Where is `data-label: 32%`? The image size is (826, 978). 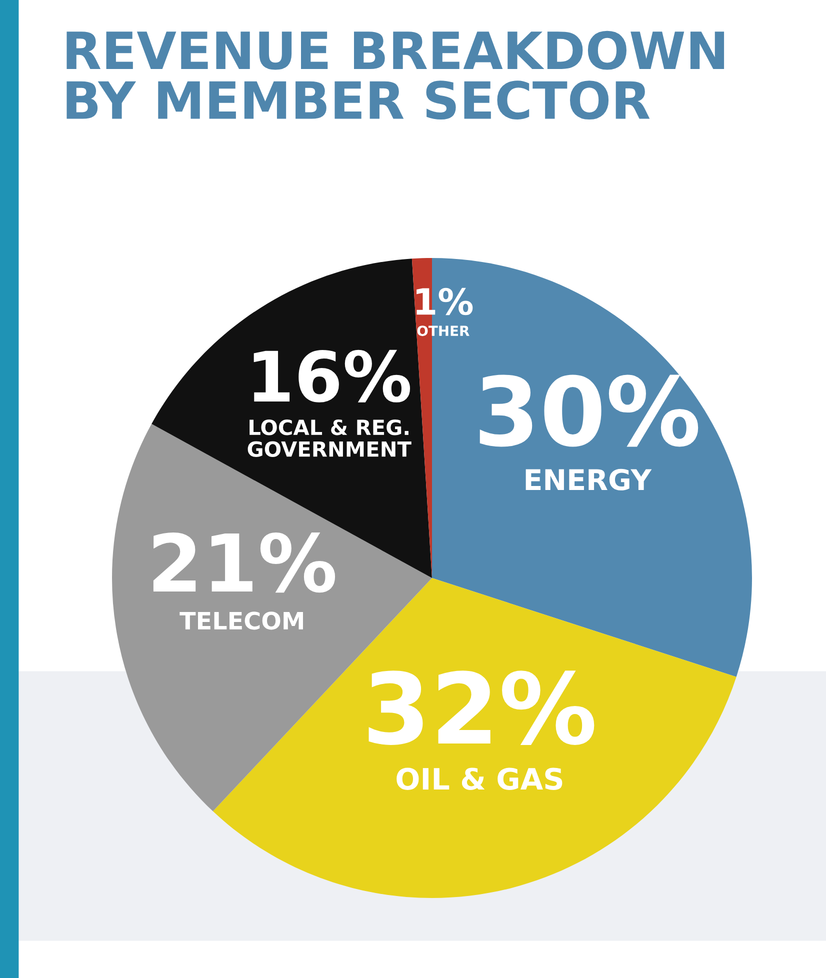
data-label: 32% is located at coordinates (481, 707).